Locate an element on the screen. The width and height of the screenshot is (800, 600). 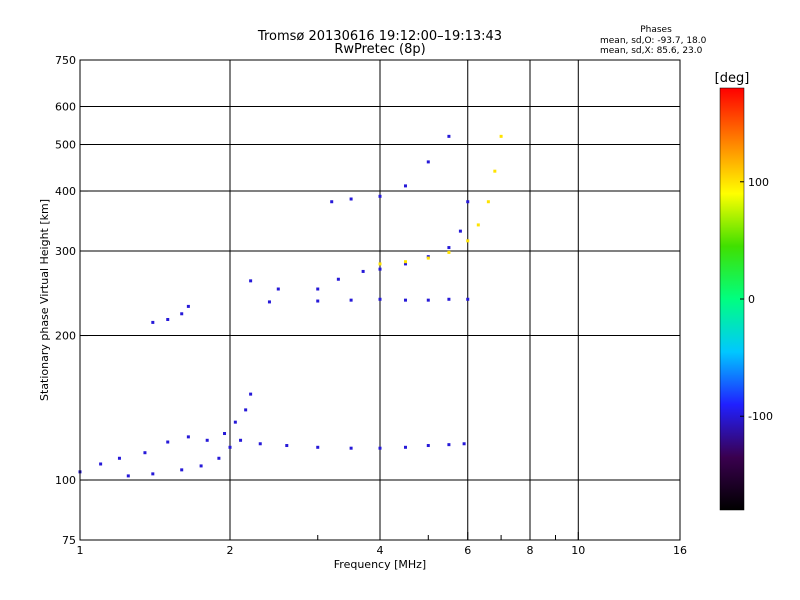
y-axis-label: Stationary phase Virtual Height [km] is located at coordinates (44, 300).